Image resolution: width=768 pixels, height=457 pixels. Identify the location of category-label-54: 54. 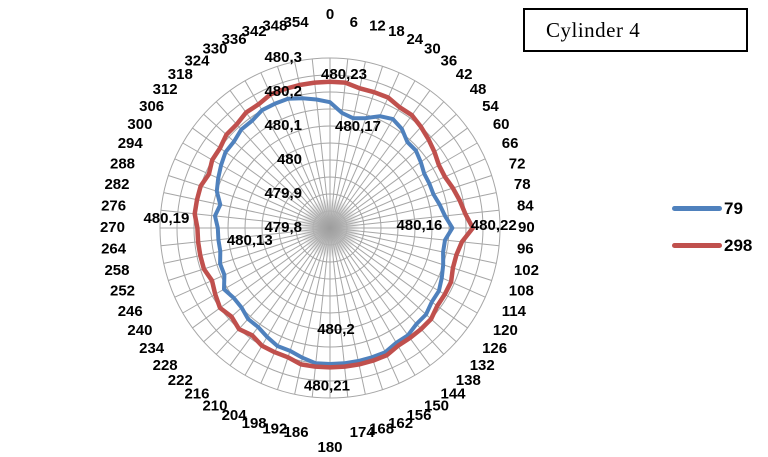
(490, 106).